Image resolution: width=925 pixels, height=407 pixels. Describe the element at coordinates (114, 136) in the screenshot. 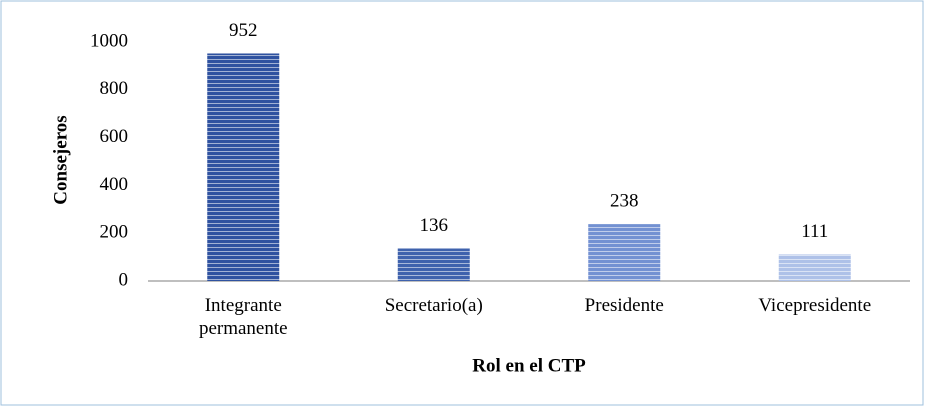

I see `y-tick-label: 600` at that location.